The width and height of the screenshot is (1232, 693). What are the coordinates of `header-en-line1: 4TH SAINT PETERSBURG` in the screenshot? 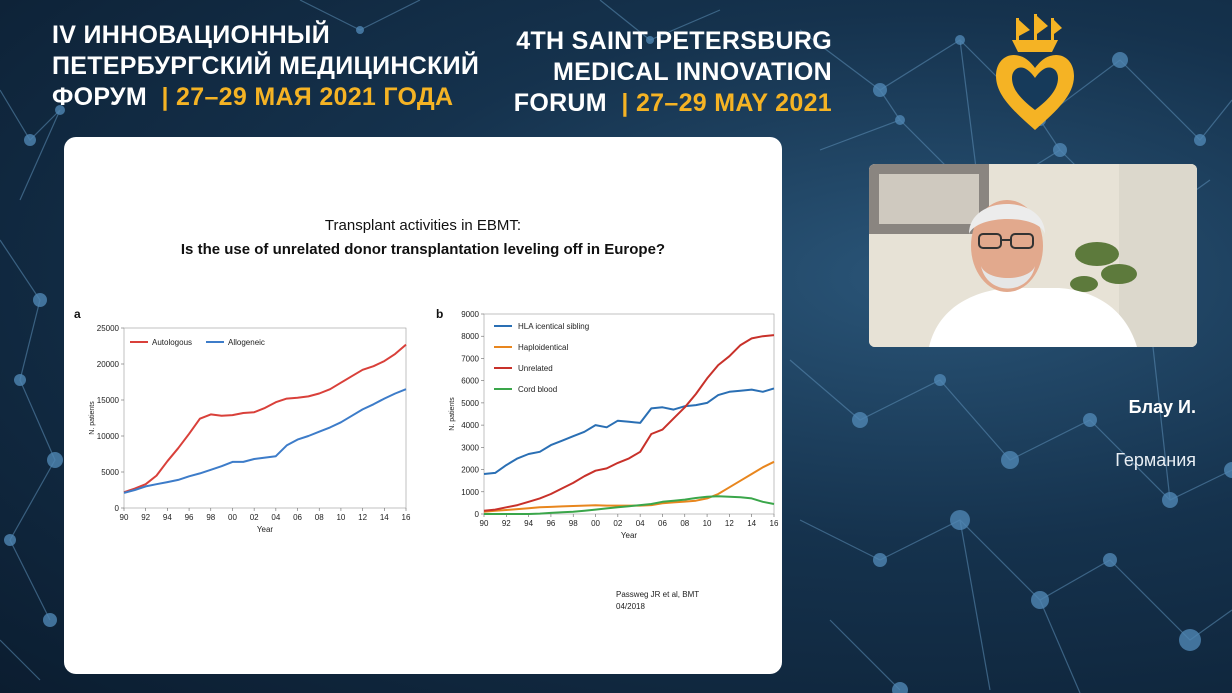 It's located at (674, 41).